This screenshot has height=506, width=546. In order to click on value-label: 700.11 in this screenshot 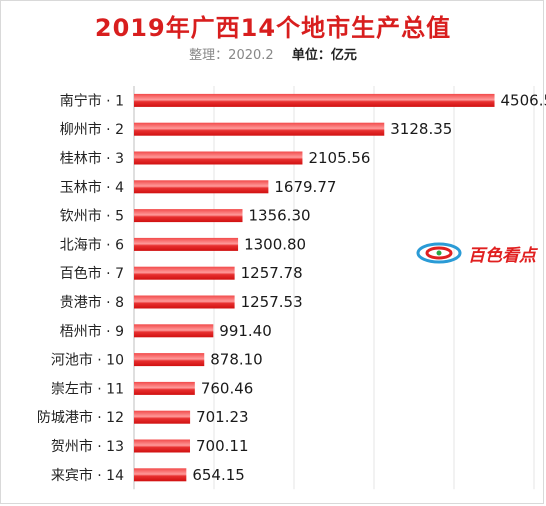, I will do `click(222, 446)`.